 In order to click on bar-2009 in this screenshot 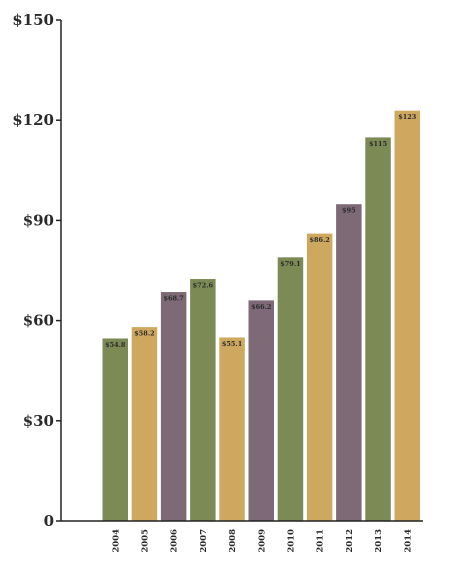, I will do `click(261, 410)`.